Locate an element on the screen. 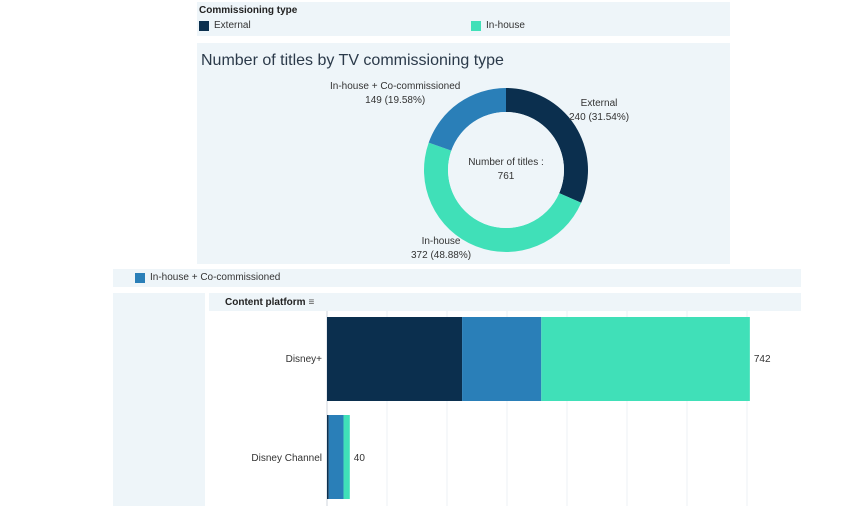  commissioning-type-legend: Commissioning type External In-house is located at coordinates (463, 19).